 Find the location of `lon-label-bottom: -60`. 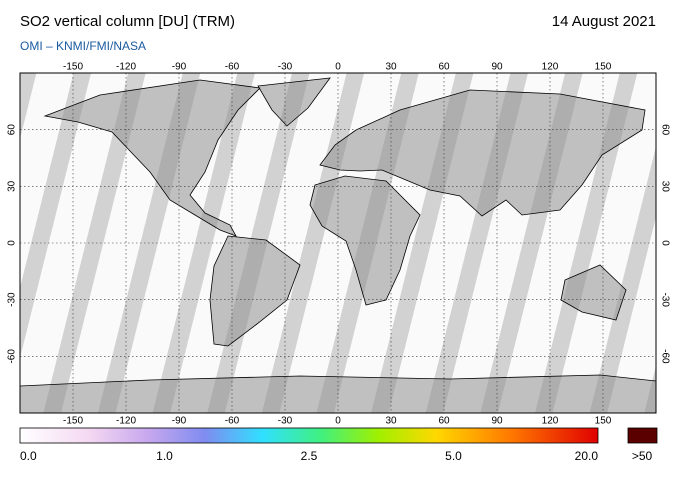

lon-label-bottom: -60 is located at coordinates (232, 421).